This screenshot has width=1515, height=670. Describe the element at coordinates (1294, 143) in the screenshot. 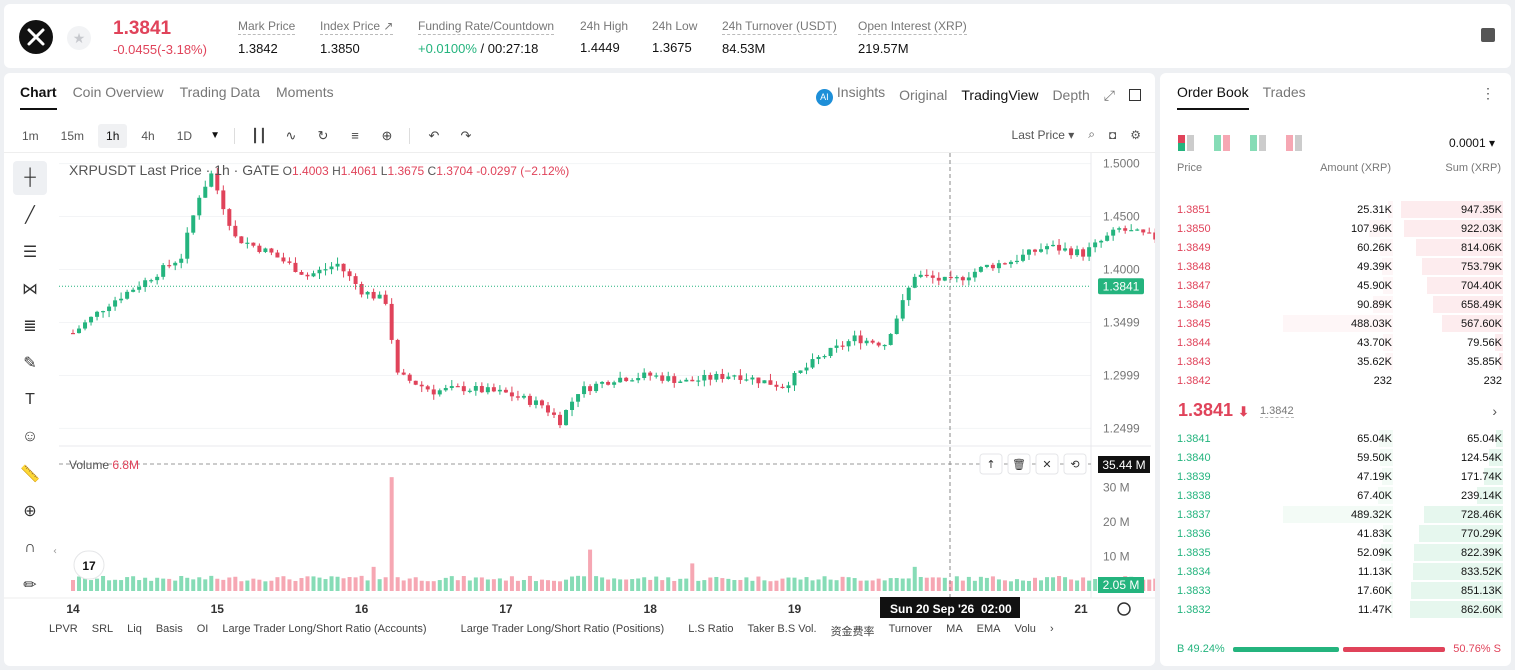

I see `view-asks-icon` at that location.